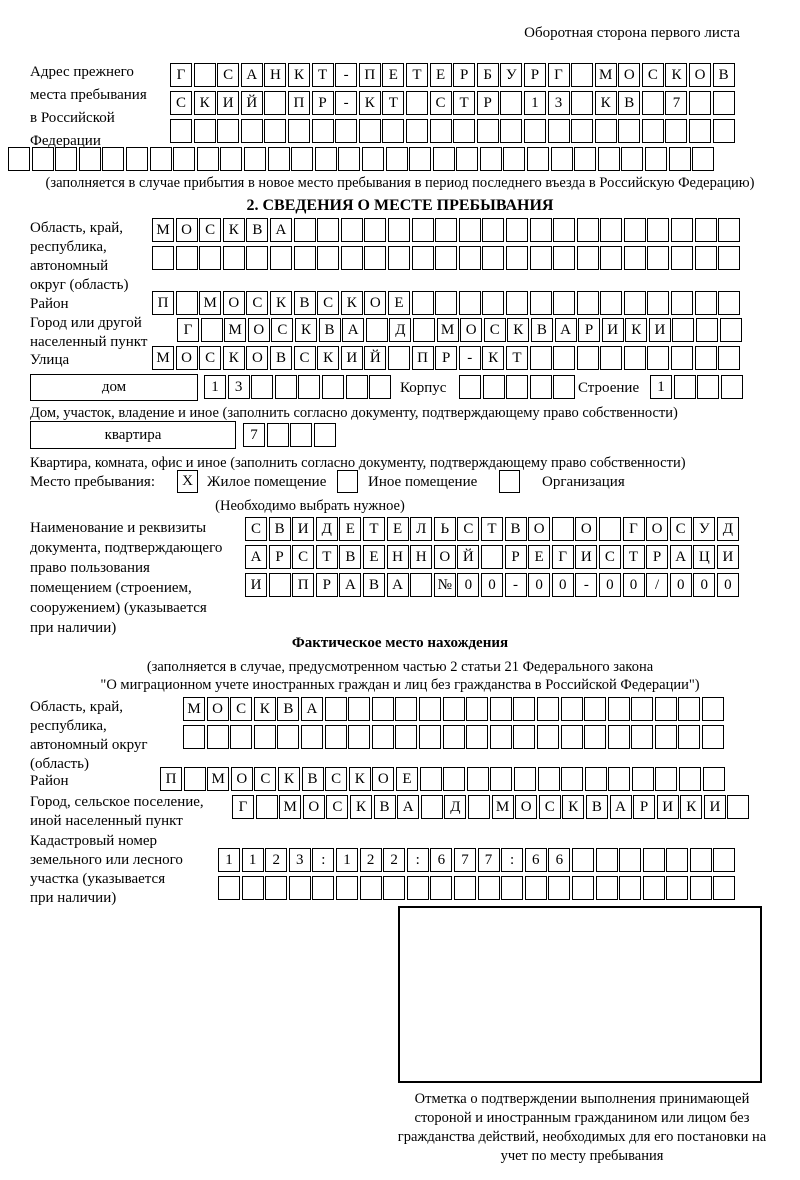 Image resolution: width=800 pixels, height=1180 pixels. Describe the element at coordinates (347, 481) in the screenshot. I see `stay-checkbox-other-premises` at that location.